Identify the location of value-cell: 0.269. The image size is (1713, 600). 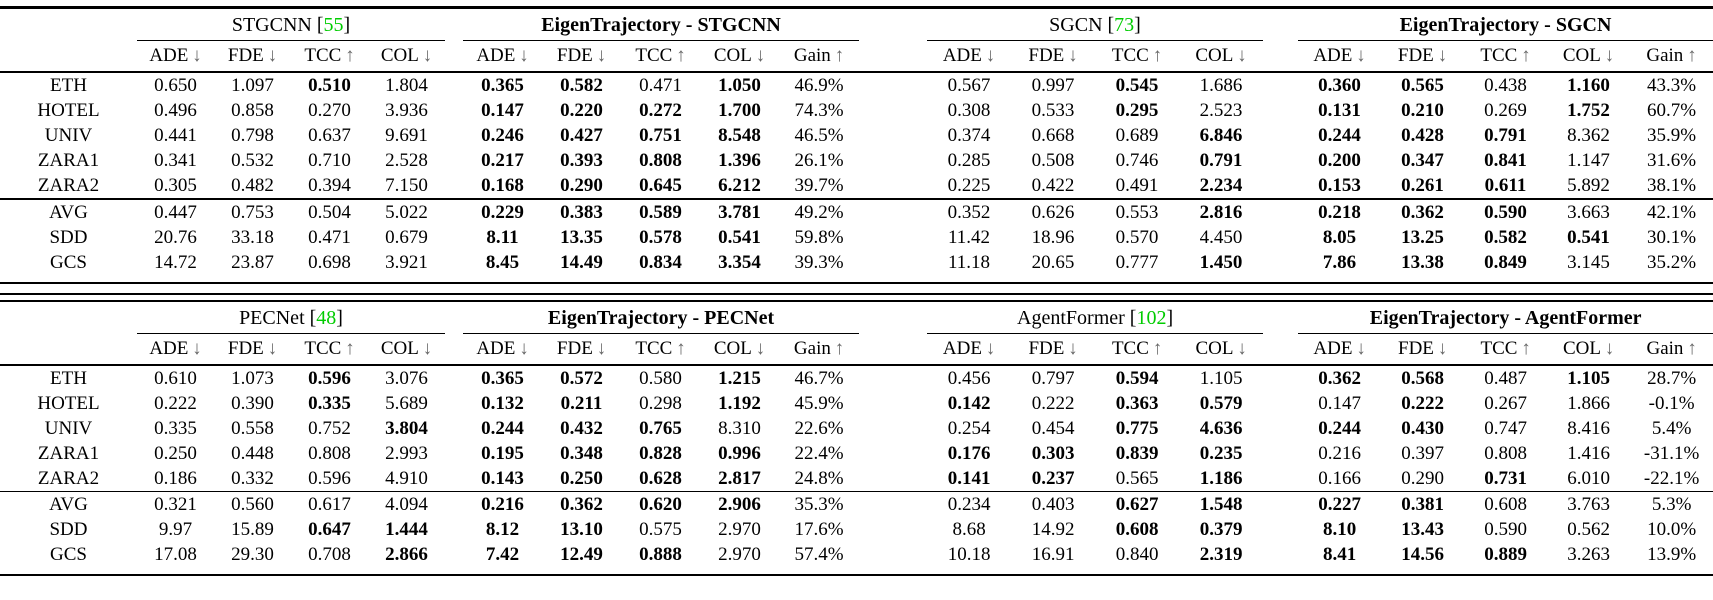
(1505, 110).